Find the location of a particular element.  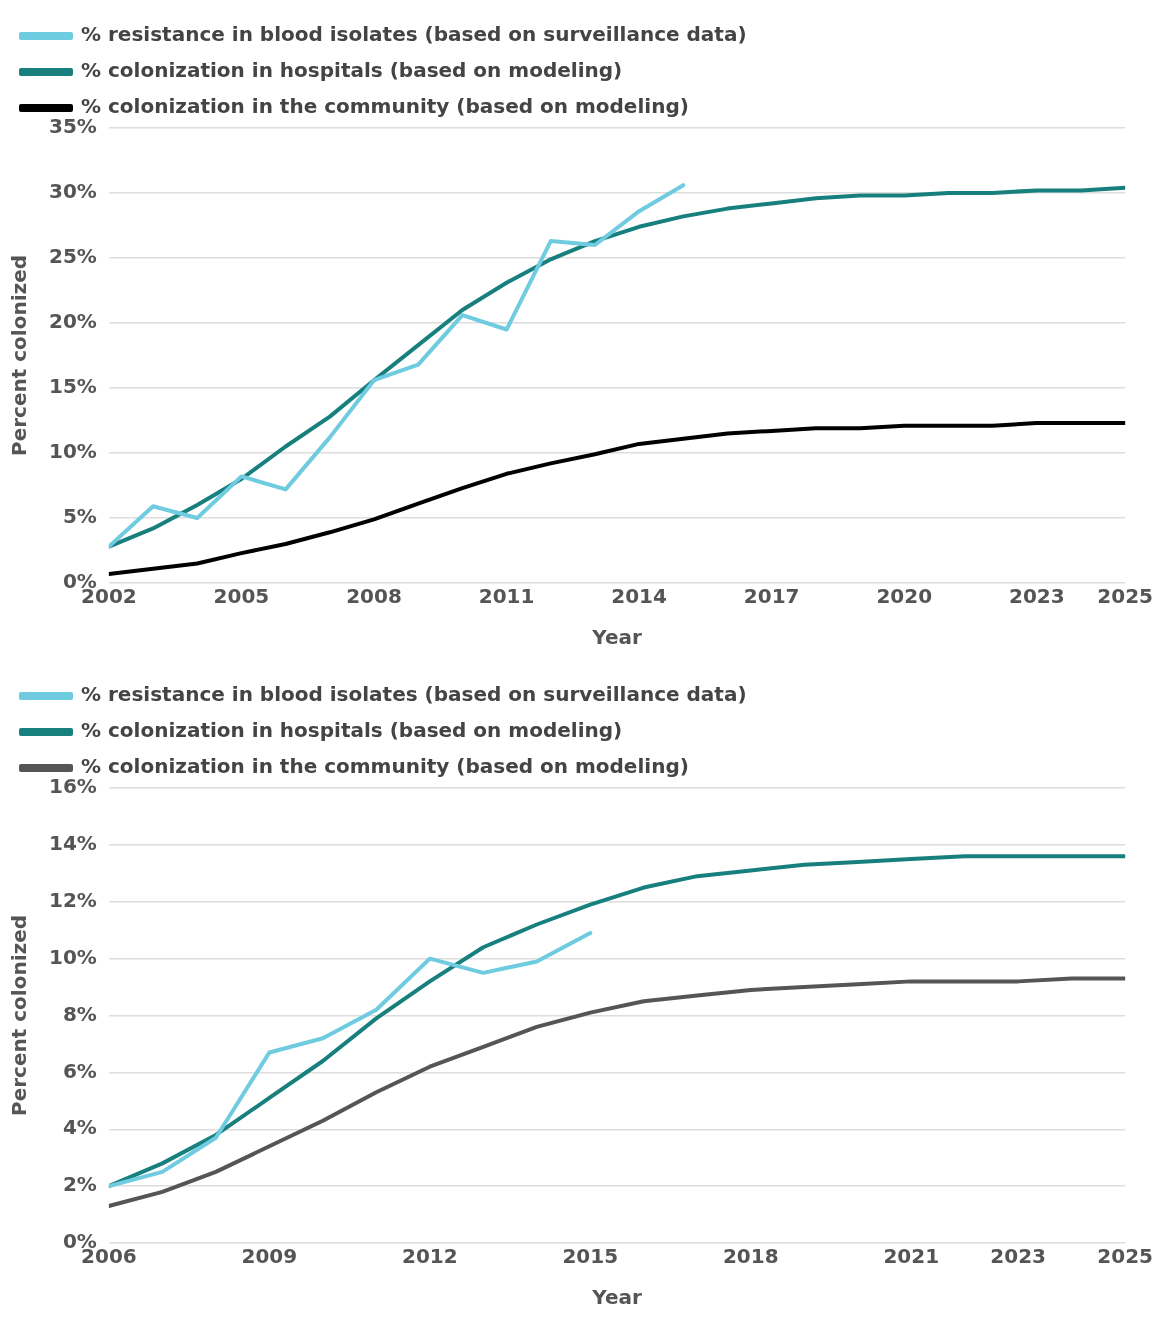

x-tick-label: 2020 is located at coordinates (904, 596).